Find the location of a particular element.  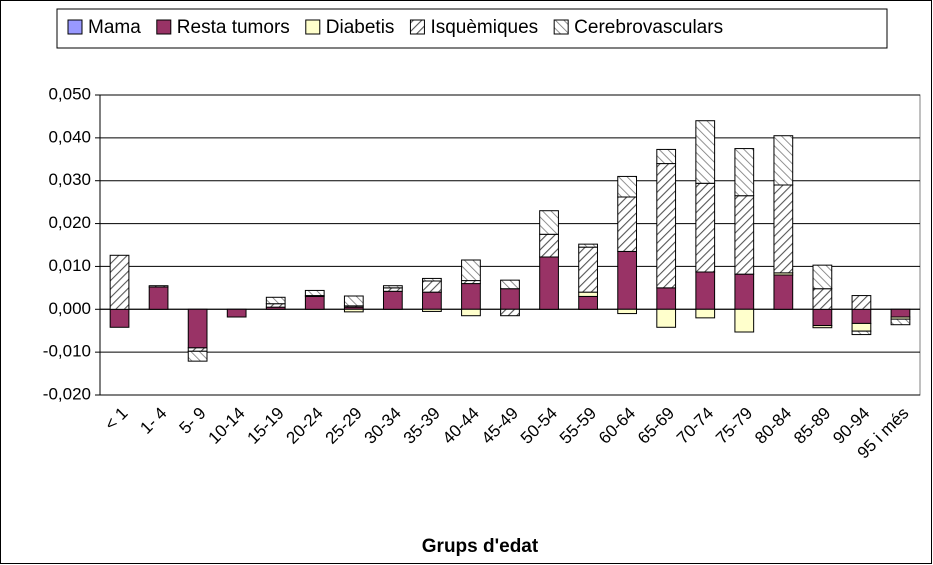

y-tick-label: 0,040 is located at coordinates (69, 136).